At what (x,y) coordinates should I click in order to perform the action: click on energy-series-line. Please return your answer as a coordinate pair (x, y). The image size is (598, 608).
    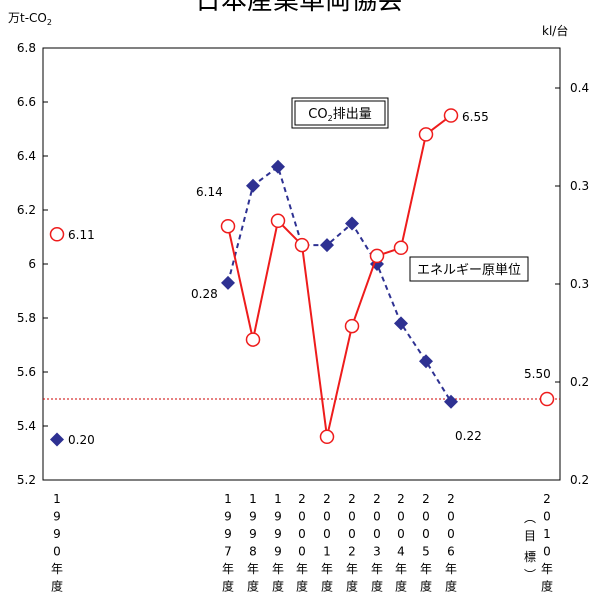
    Looking at the image, I should click on (339, 284).